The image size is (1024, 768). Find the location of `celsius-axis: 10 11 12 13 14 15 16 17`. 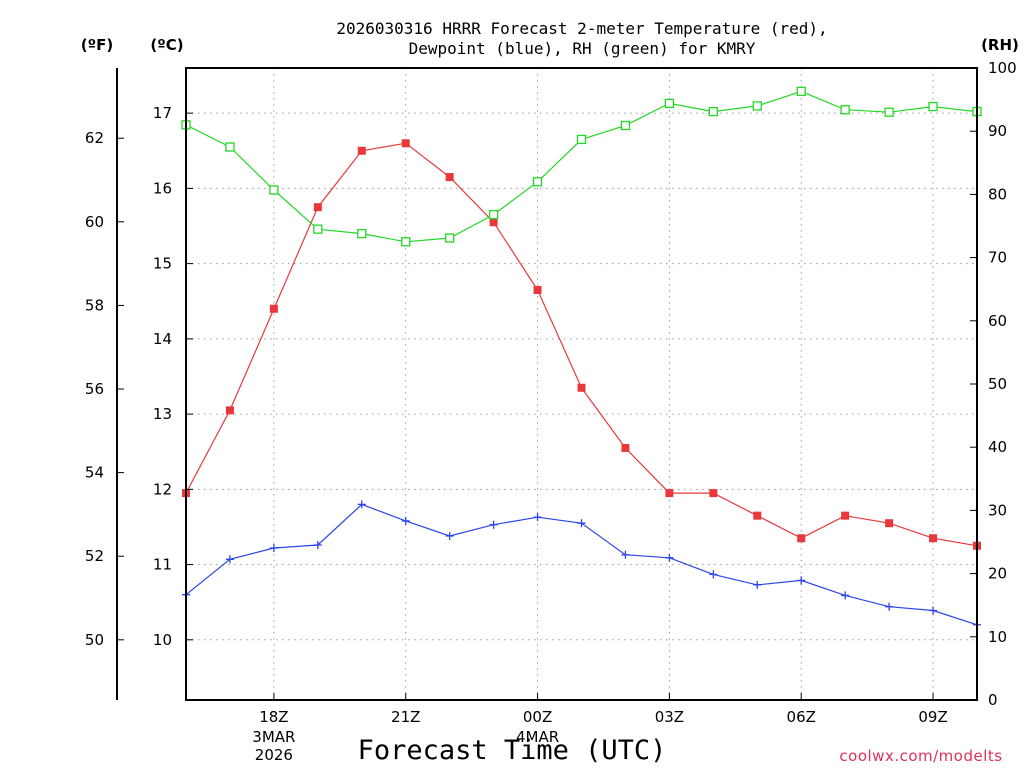

celsius-axis: 10 11 12 13 14 15 16 17 is located at coordinates (173, 376).